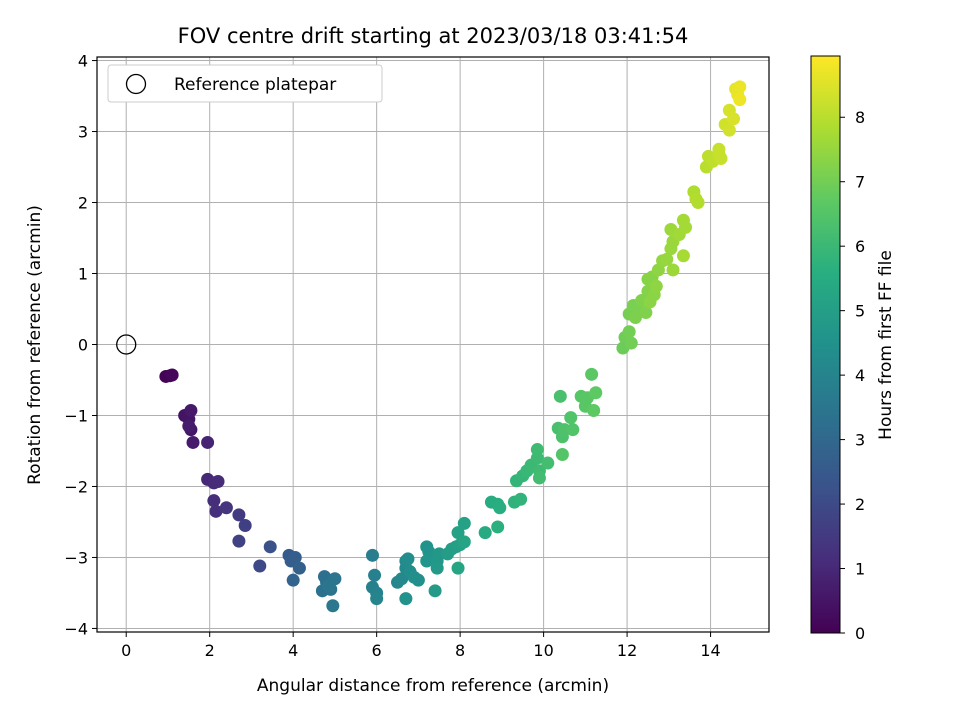 The image size is (960, 720). Describe the element at coordinates (76, 628) in the screenshot. I see `y-tick-label: −4` at that location.